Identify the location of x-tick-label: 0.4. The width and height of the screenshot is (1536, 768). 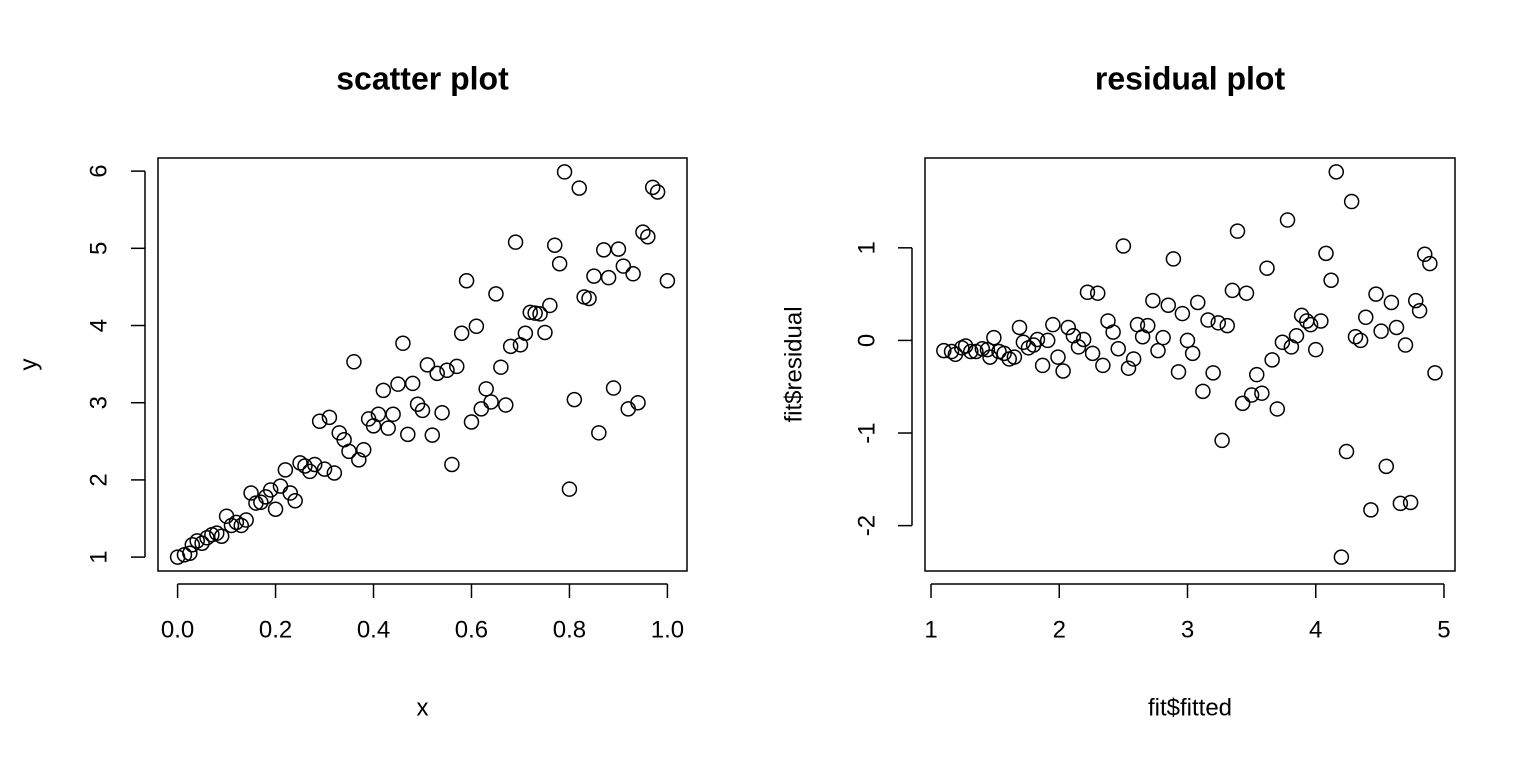
(373, 629).